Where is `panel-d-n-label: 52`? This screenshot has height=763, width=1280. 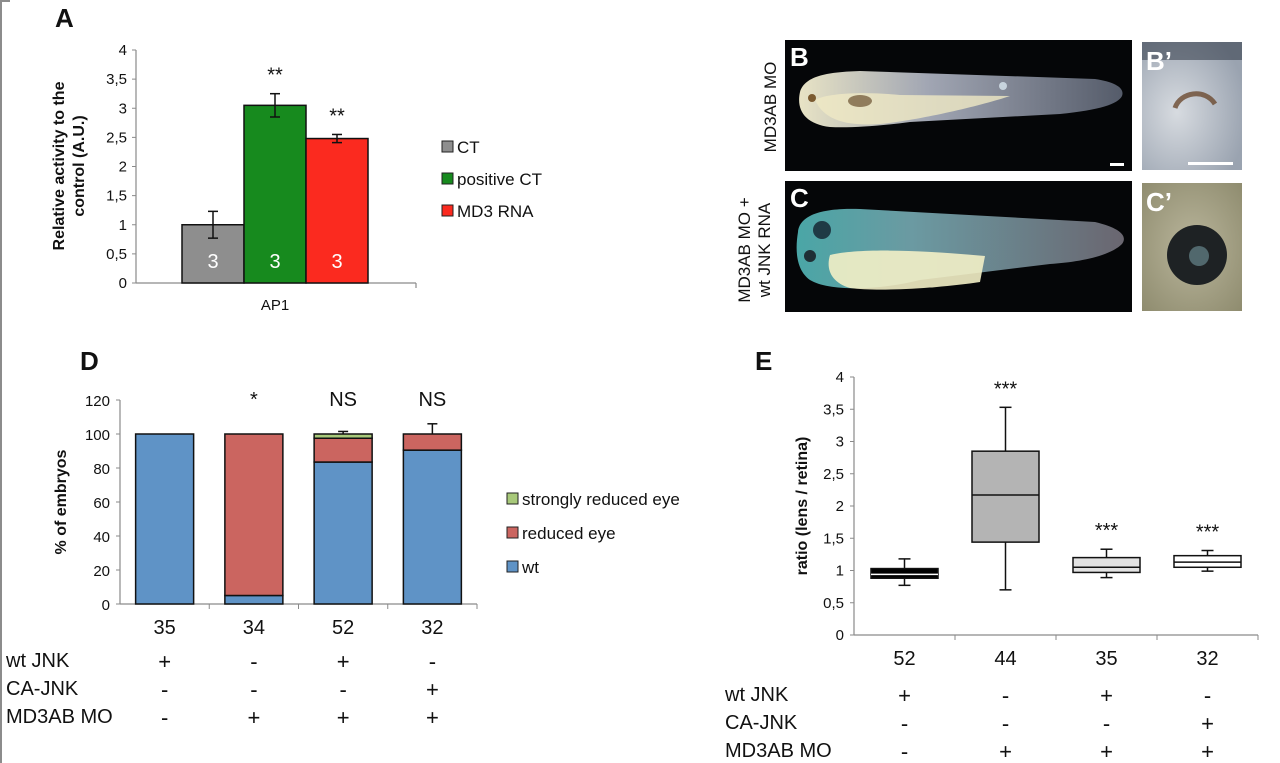
panel-d-n-label: 52 is located at coordinates (343, 628).